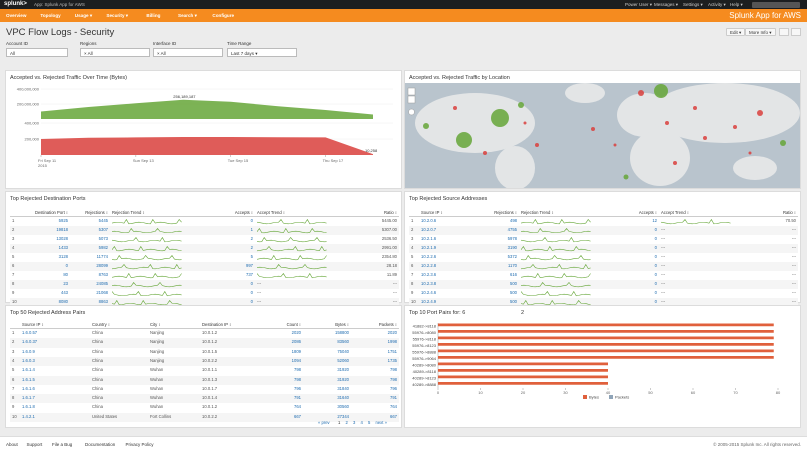 This screenshot has height=450, width=807. Describe the element at coordinates (157, 342) in the screenshot. I see `table-cell: Nanjing` at that location.